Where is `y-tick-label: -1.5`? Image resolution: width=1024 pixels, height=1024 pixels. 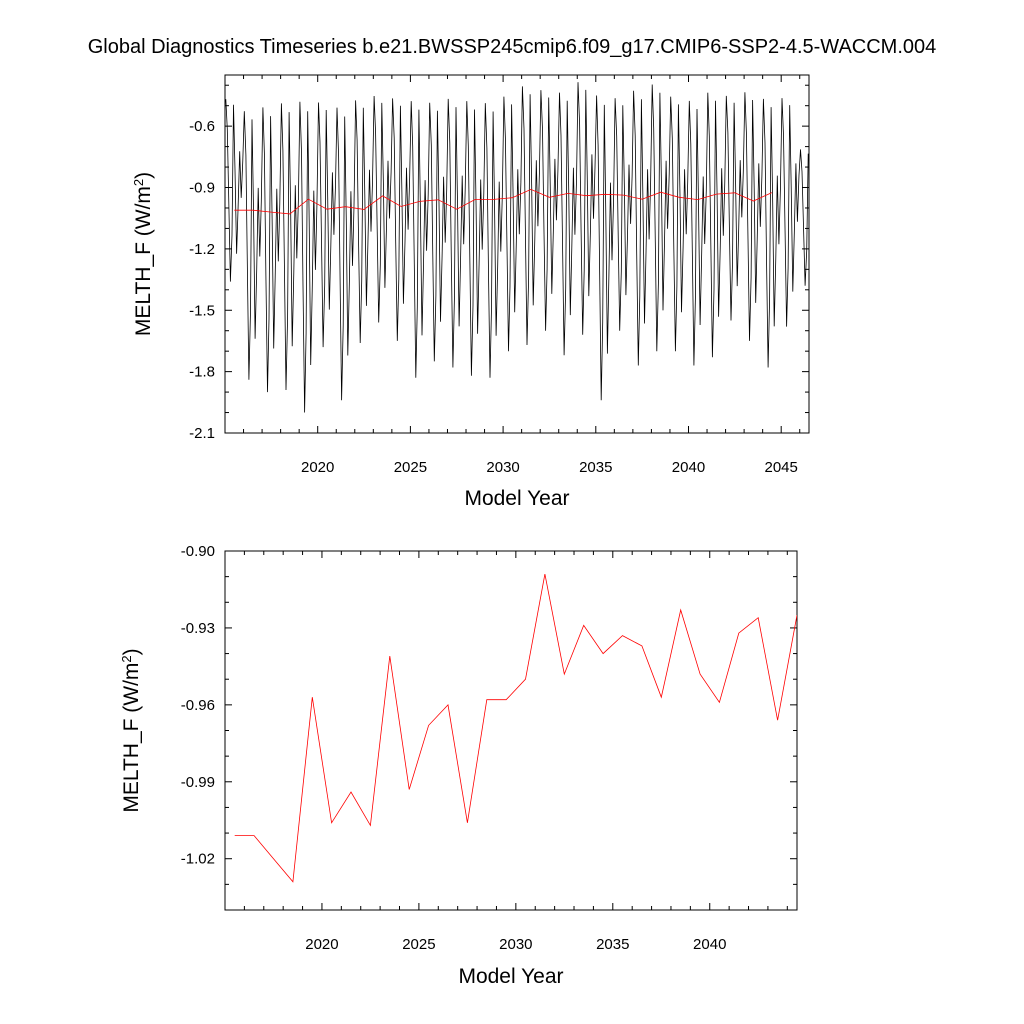
y-tick-label: -1.5 is located at coordinates (202, 310).